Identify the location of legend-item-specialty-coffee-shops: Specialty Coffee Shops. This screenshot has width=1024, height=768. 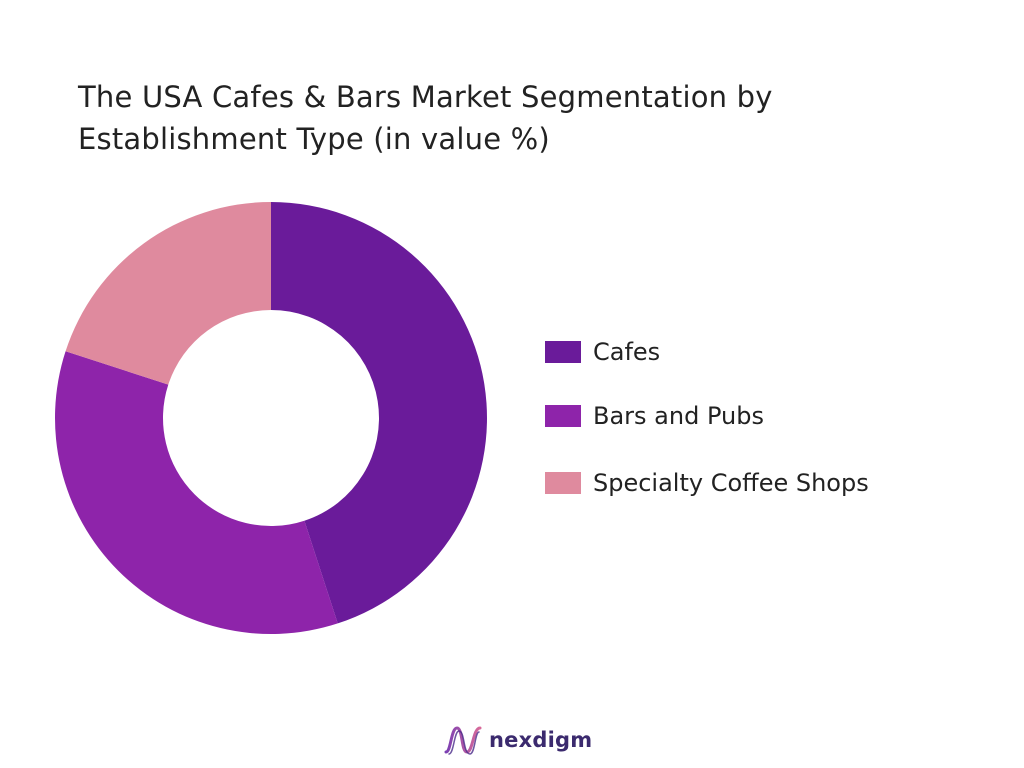
(707, 483).